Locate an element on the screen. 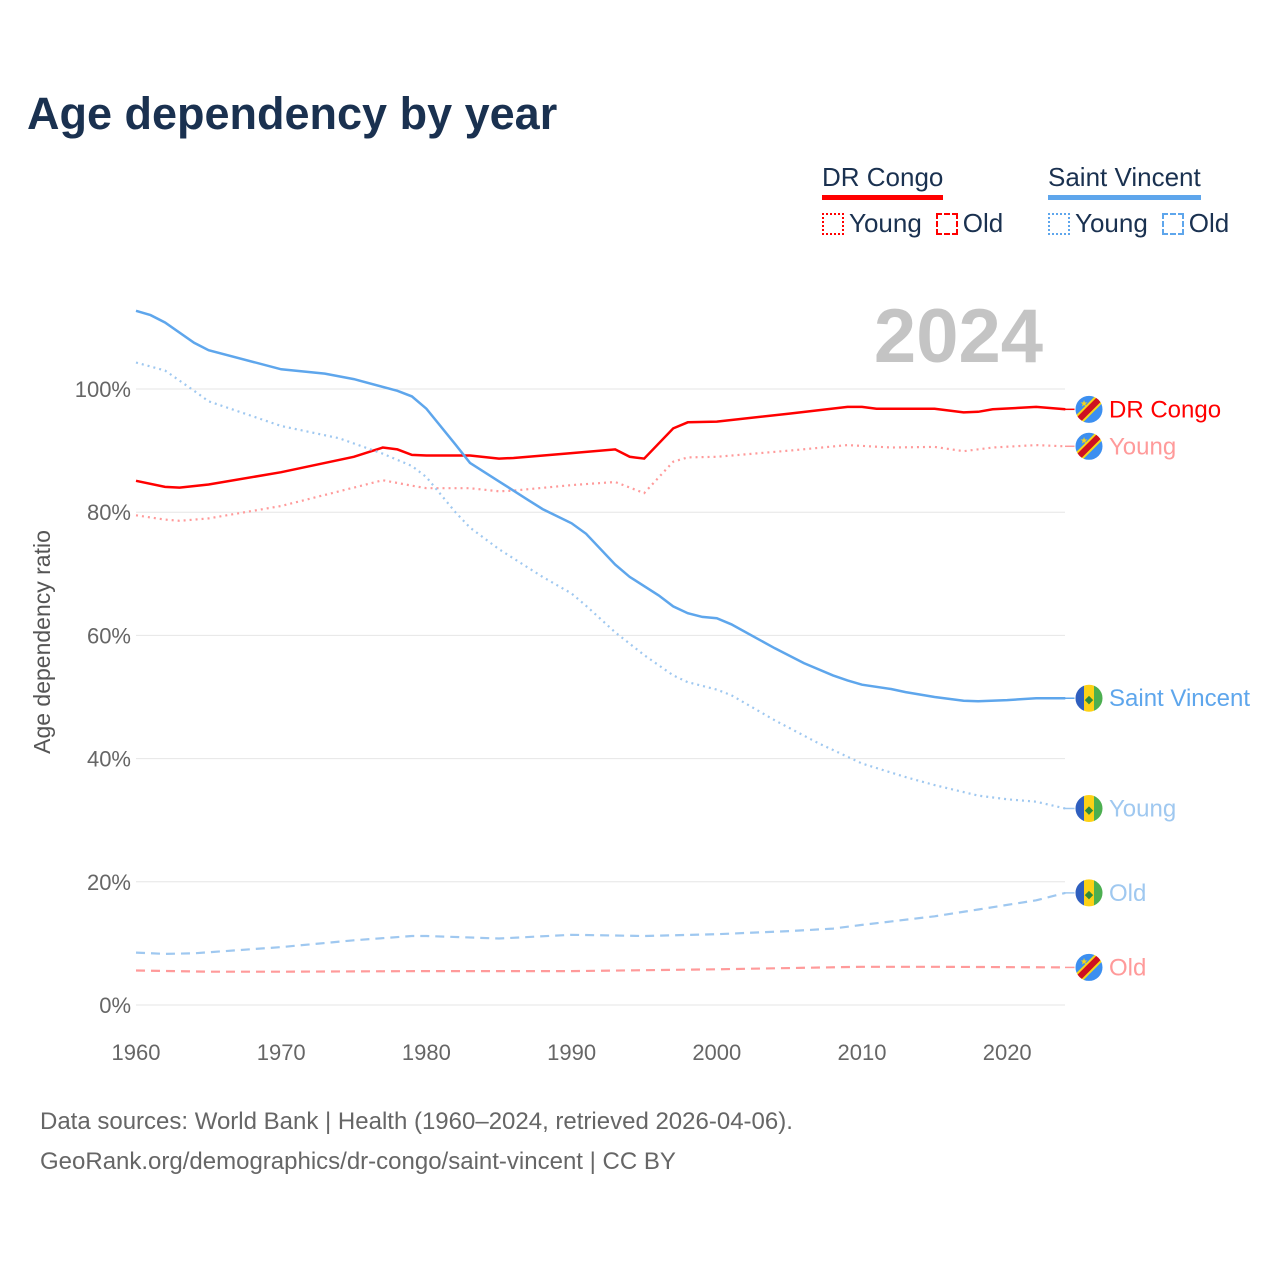 The image size is (1280, 1280). y-tick-label: 80% is located at coordinates (109, 512).